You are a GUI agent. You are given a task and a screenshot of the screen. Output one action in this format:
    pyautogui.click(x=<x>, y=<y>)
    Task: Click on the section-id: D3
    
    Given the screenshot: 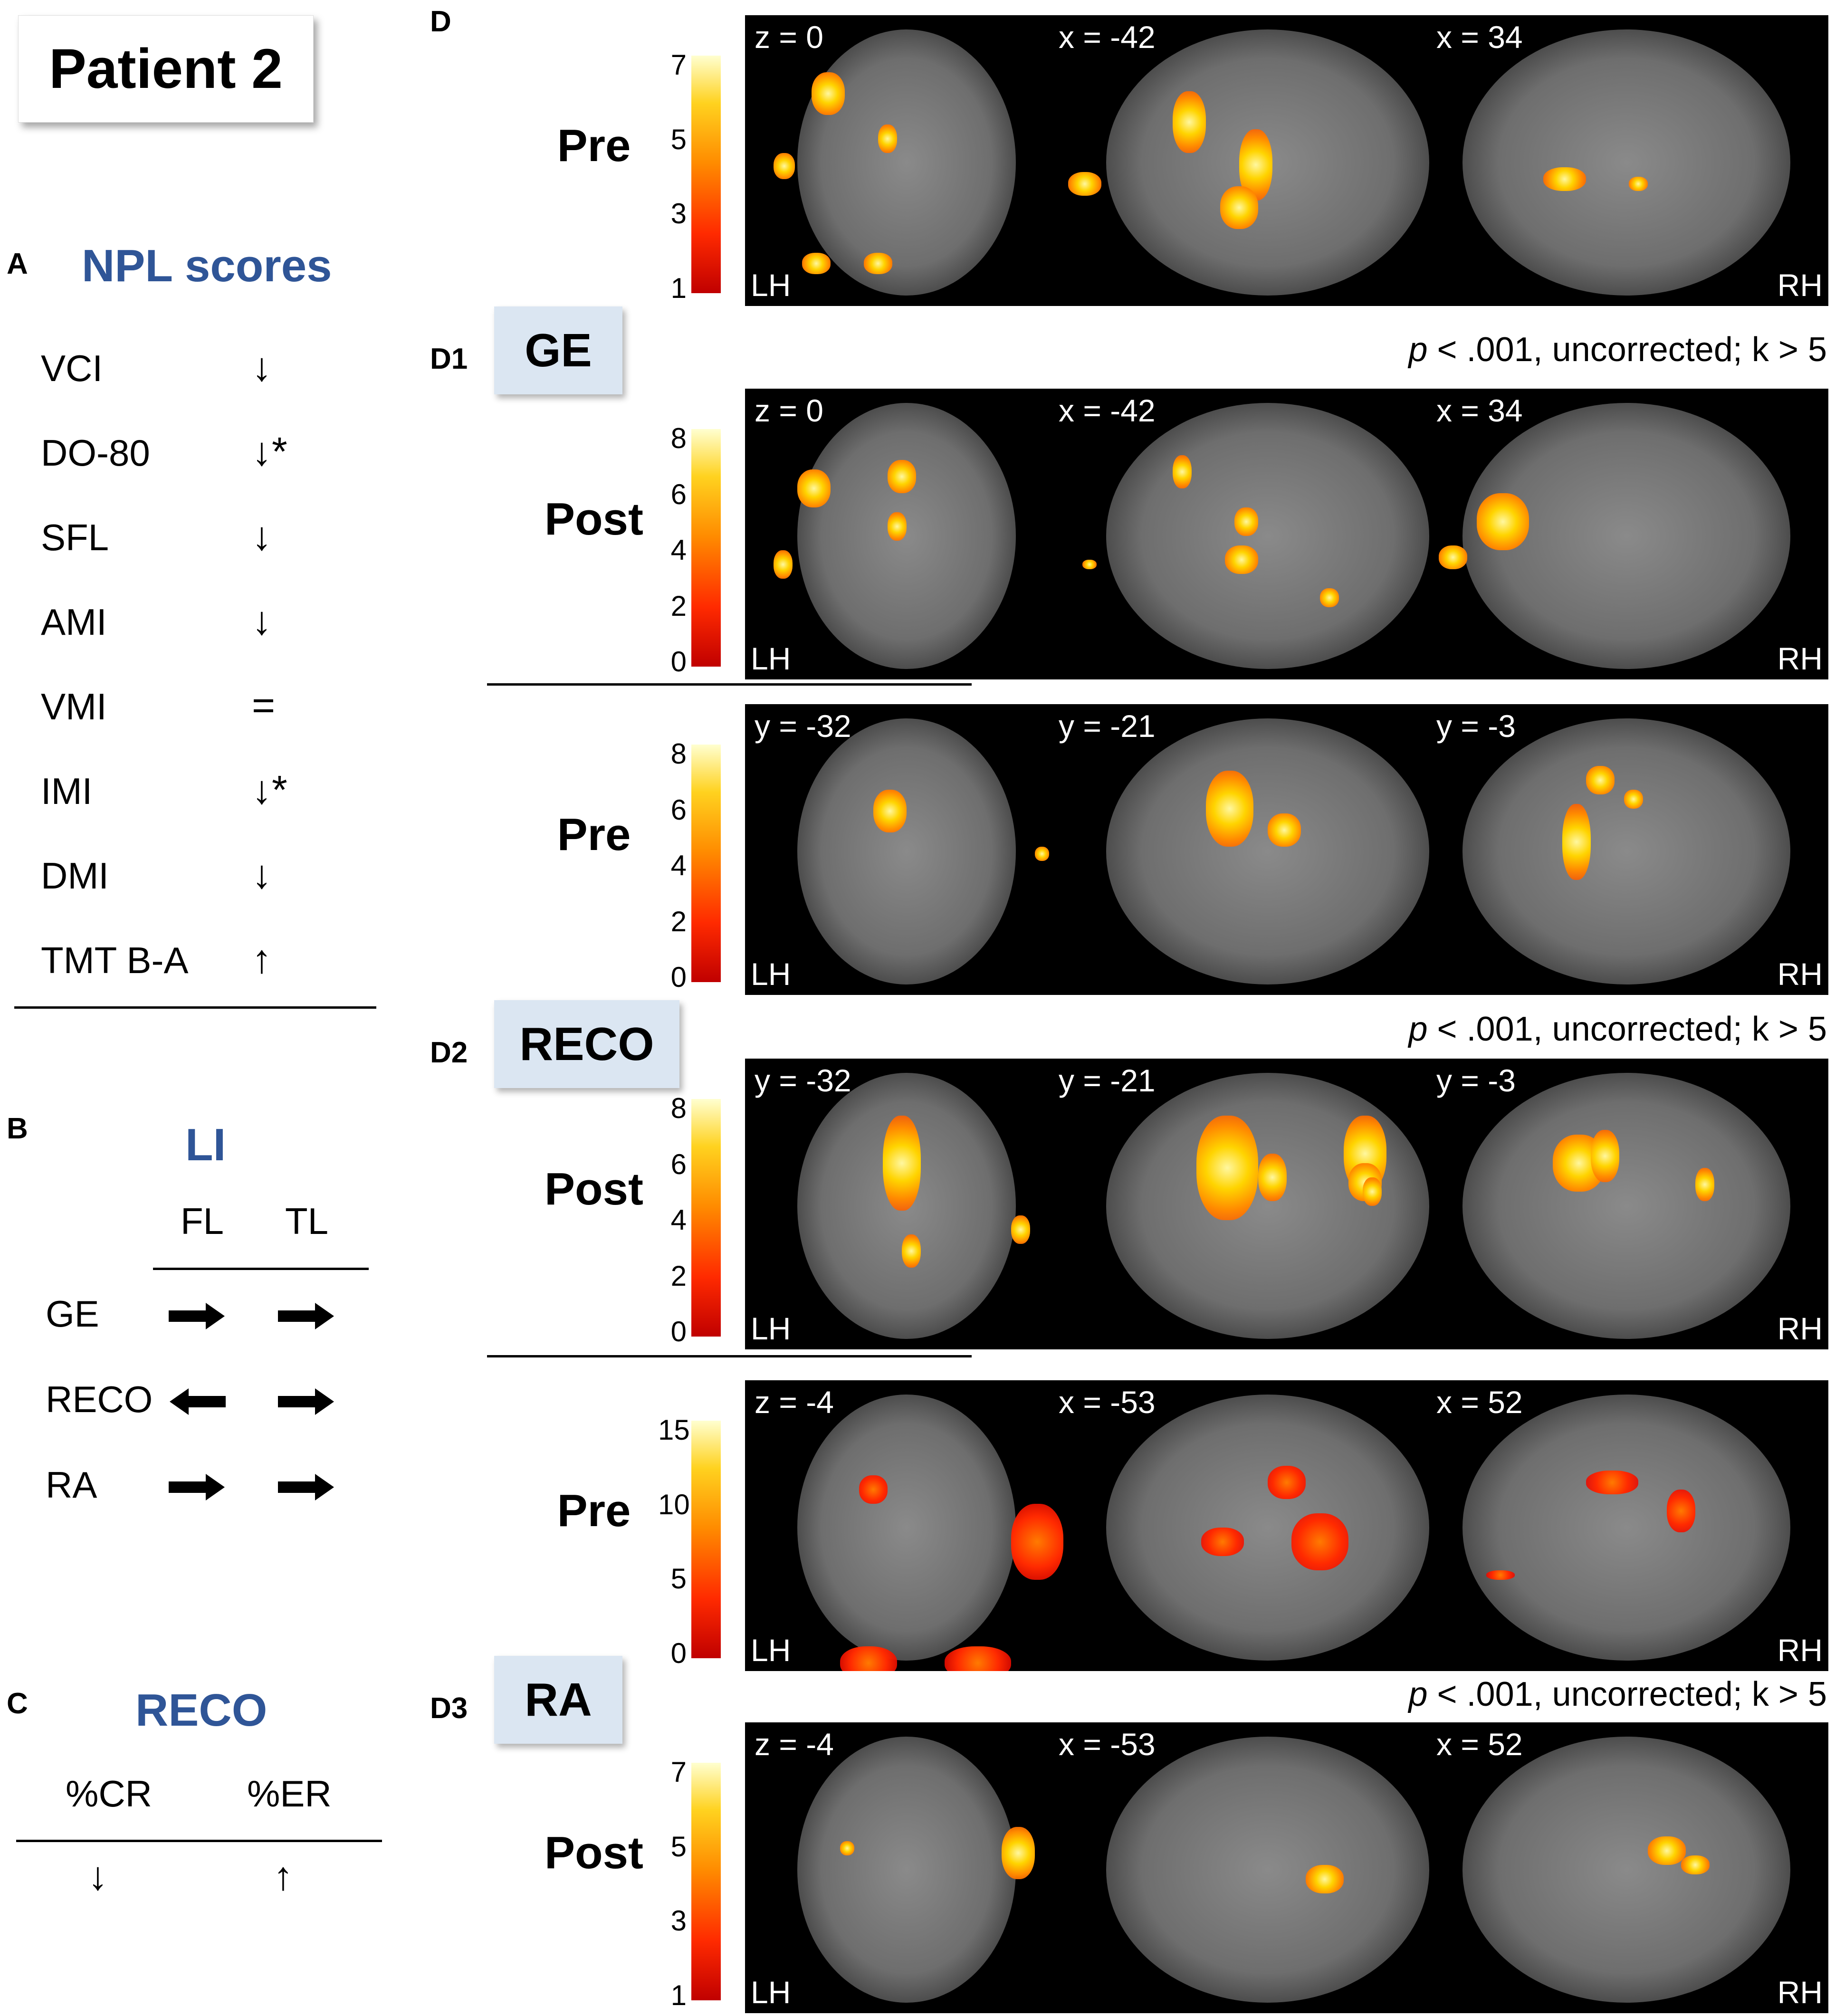 What is the action you would take?
    pyautogui.click(x=449, y=1709)
    